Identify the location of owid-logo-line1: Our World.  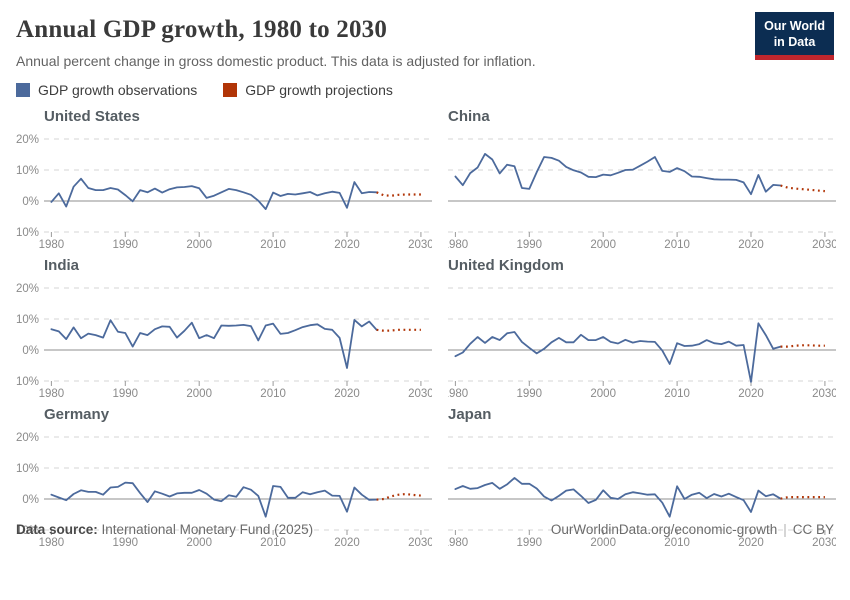
(794, 26).